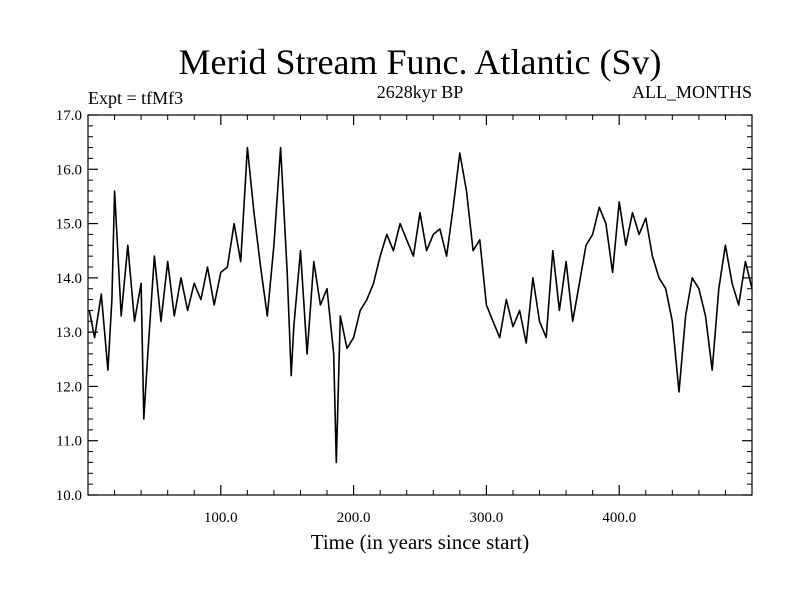 This screenshot has height=600, width=800. Describe the element at coordinates (354, 518) in the screenshot. I see `x-tick-label: 200.0` at that location.